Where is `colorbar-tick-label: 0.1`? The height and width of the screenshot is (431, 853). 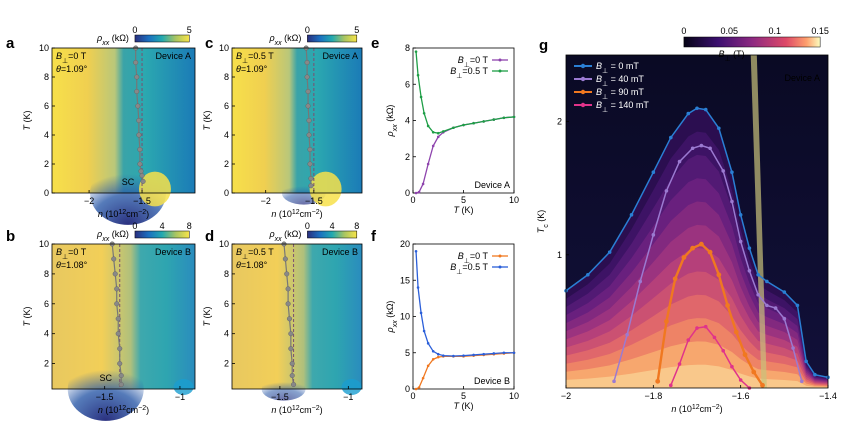
colorbar-tick-label: 0.1 is located at coordinates (774, 31).